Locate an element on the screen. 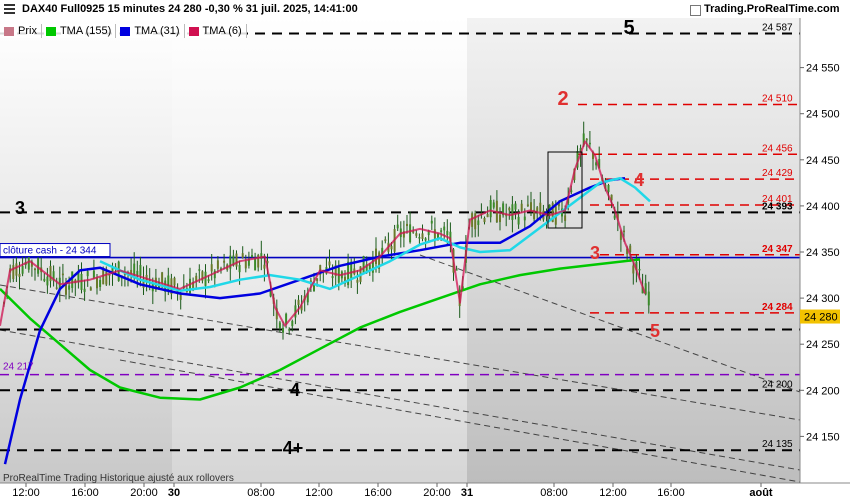 Image resolution: width=850 pixels, height=500 pixels. x-tick-label: 31 is located at coordinates (467, 493).